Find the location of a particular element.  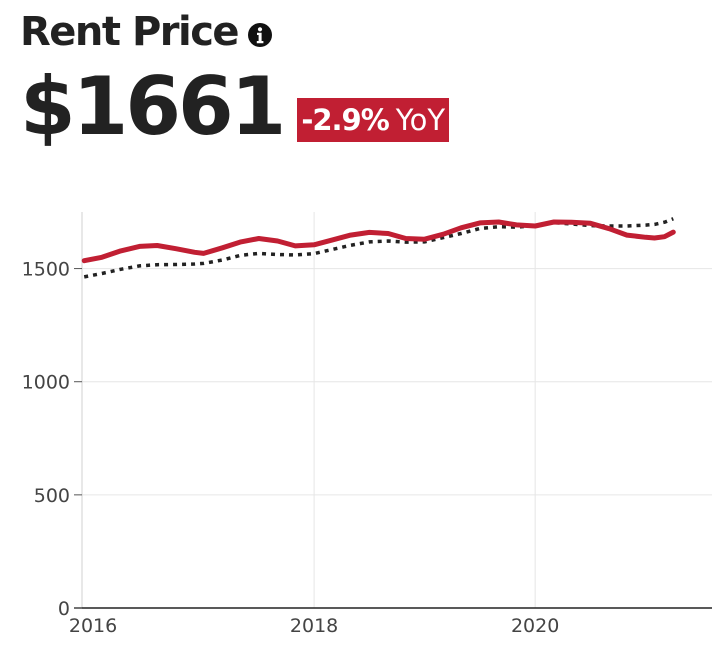

value-row: $1661 -2.9% YoY is located at coordinates (235, 106).